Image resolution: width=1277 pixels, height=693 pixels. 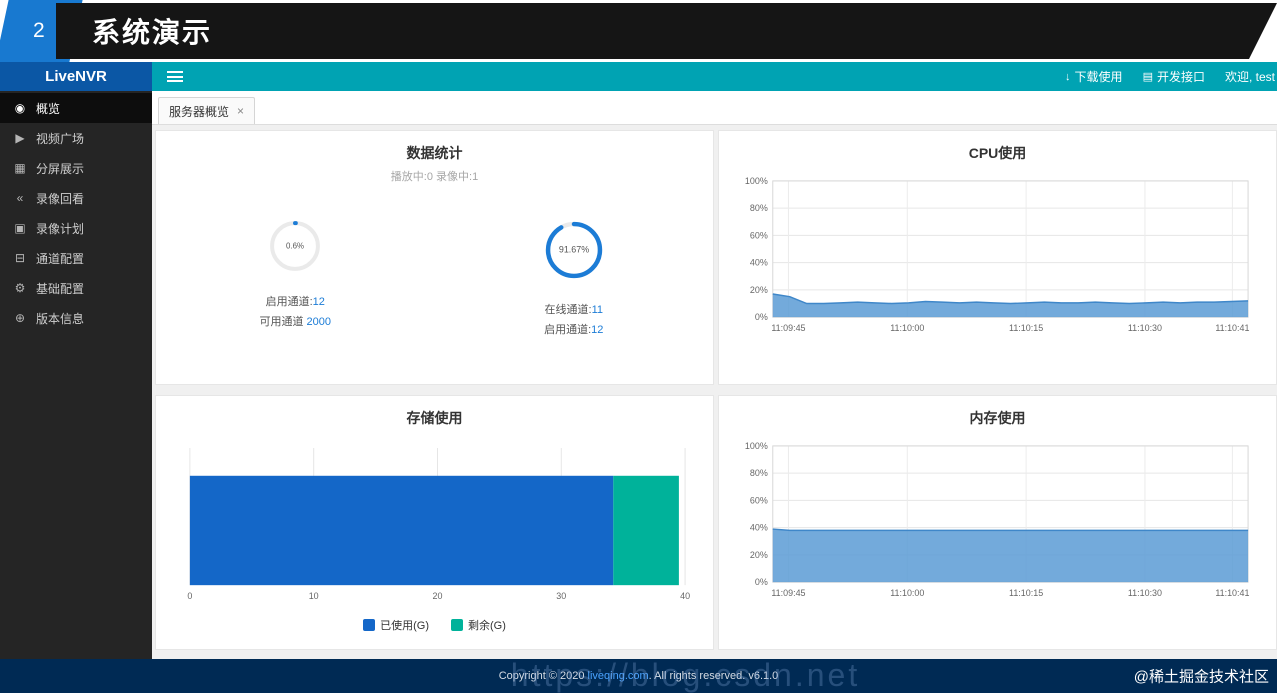 I want to click on welcome-label: 欢迎, test, so click(x=1249, y=77).